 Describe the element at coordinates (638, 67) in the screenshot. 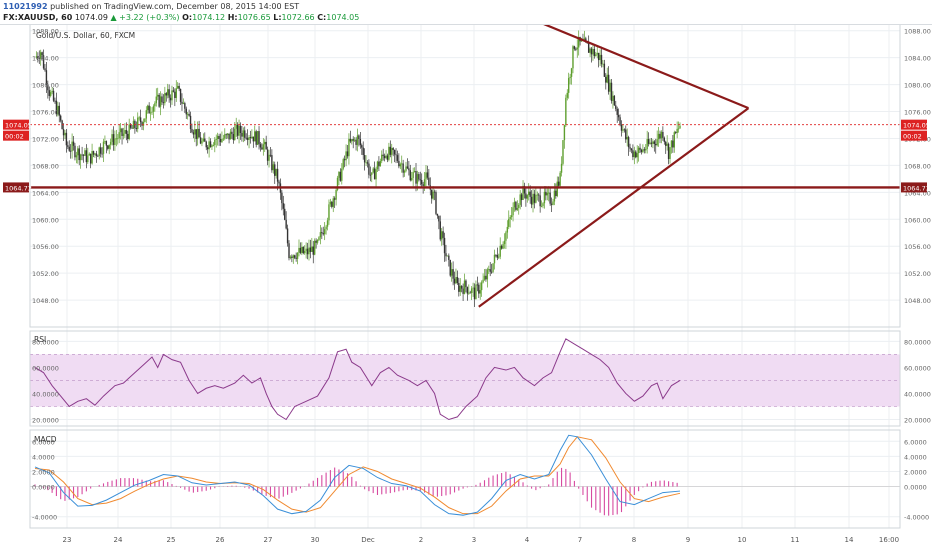

I see `upper-trendline` at that location.